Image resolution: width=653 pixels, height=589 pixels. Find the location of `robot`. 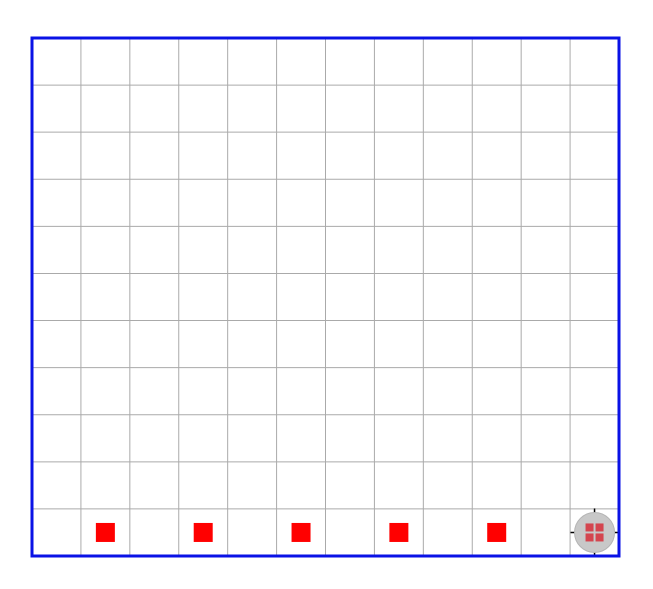

robot is located at coordinates (594, 532).